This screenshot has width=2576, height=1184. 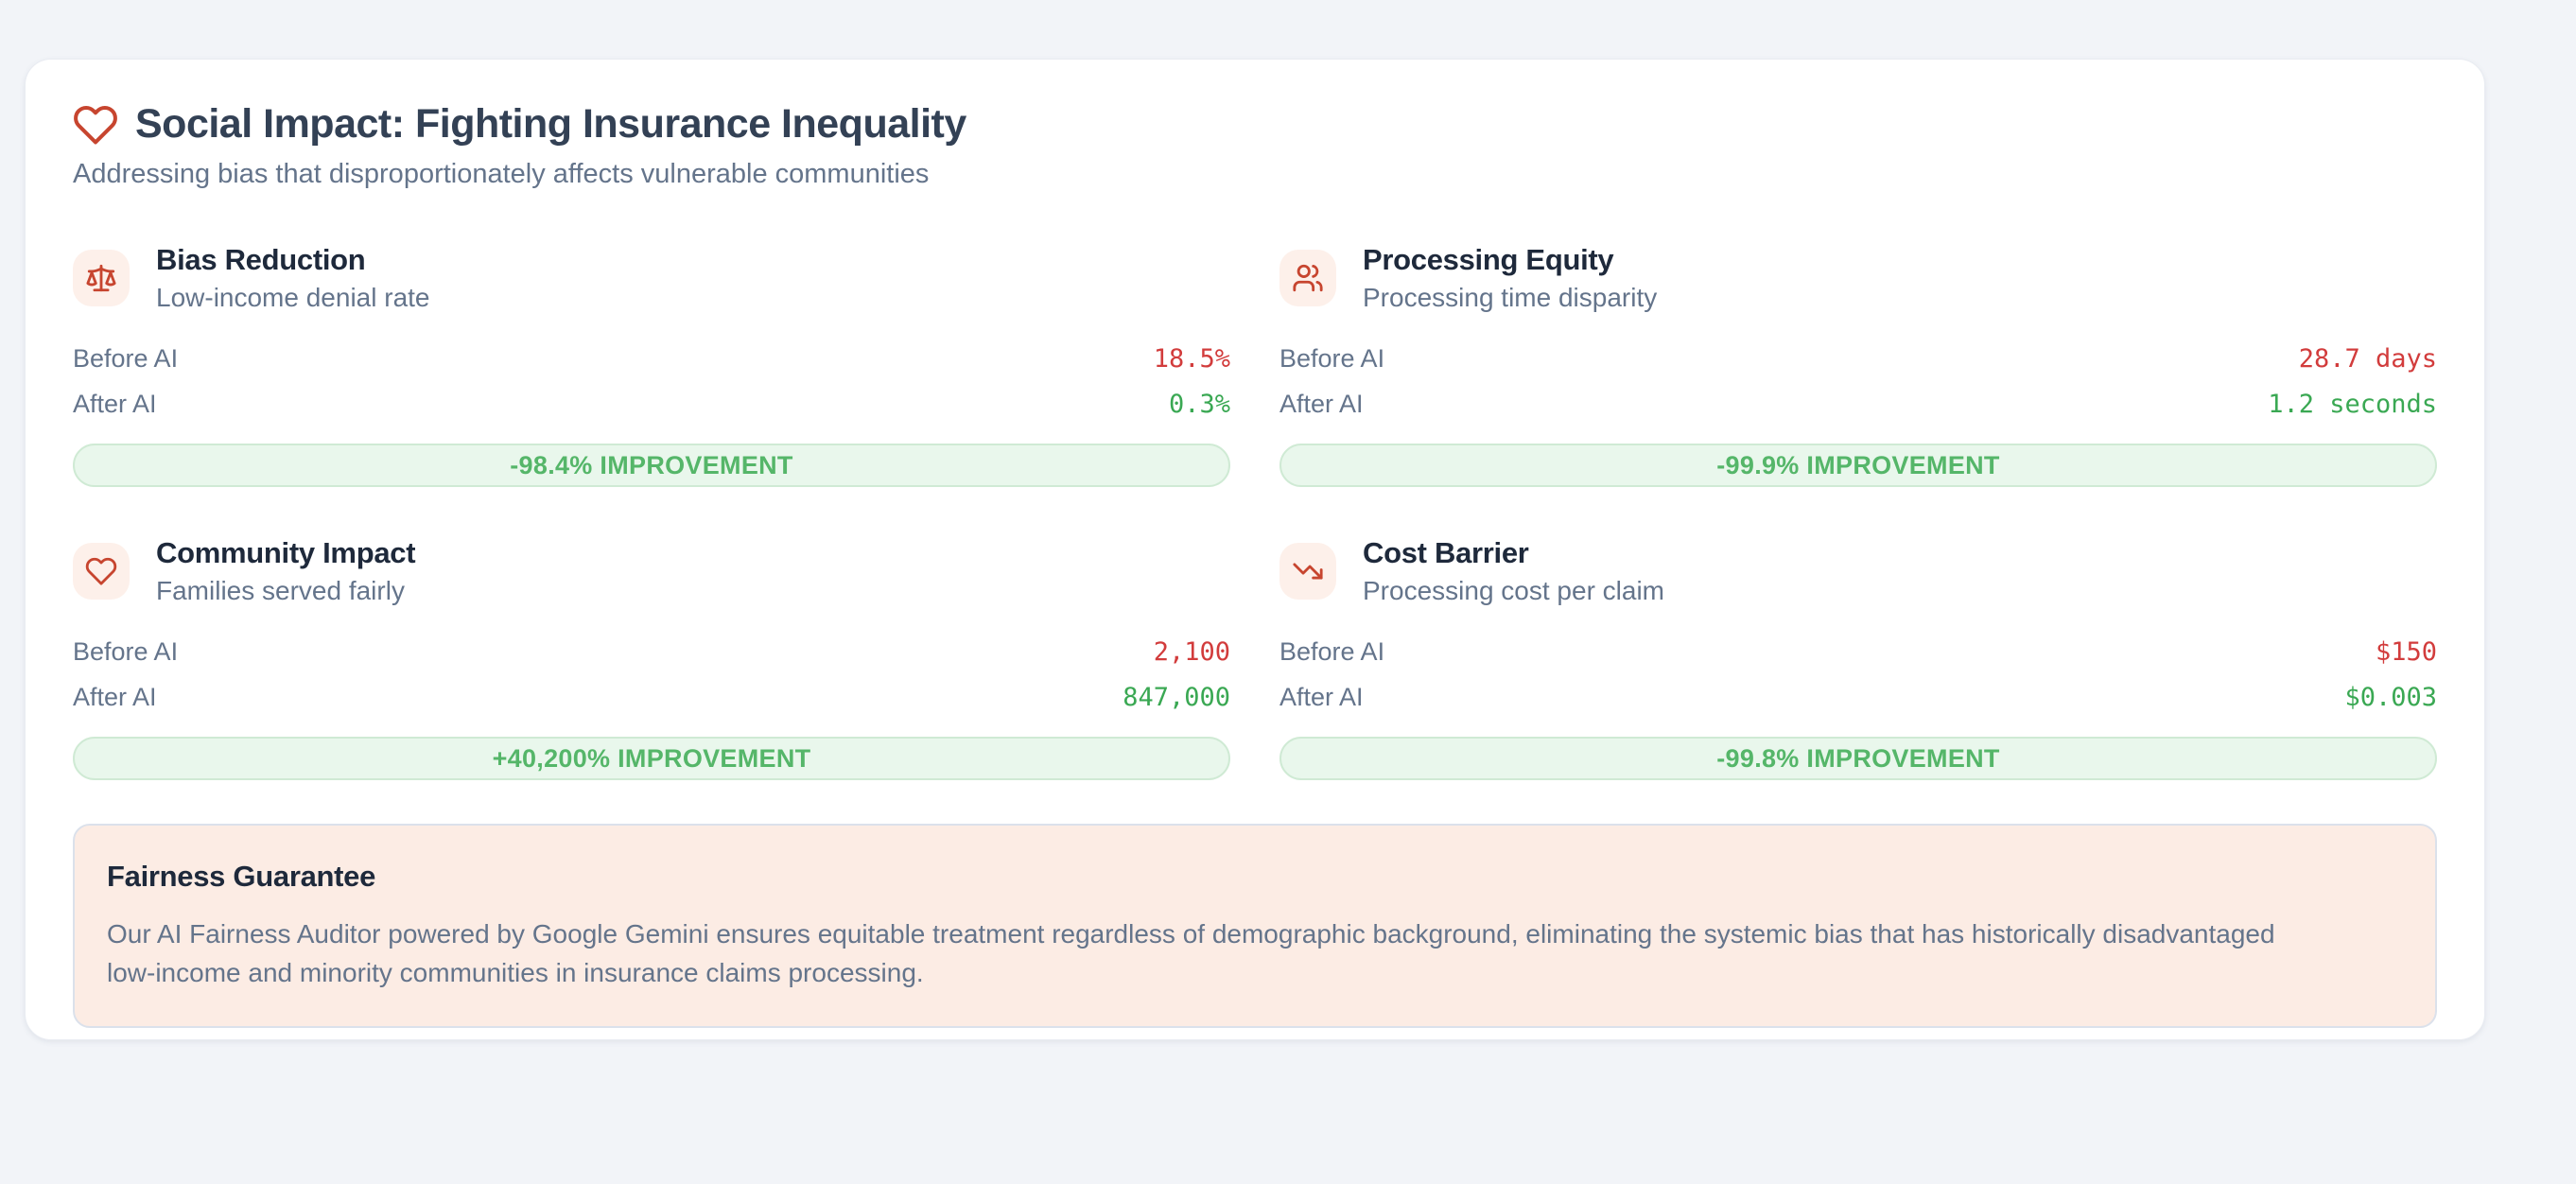 What do you see at coordinates (1307, 278) in the screenshot?
I see `users-icon` at bounding box center [1307, 278].